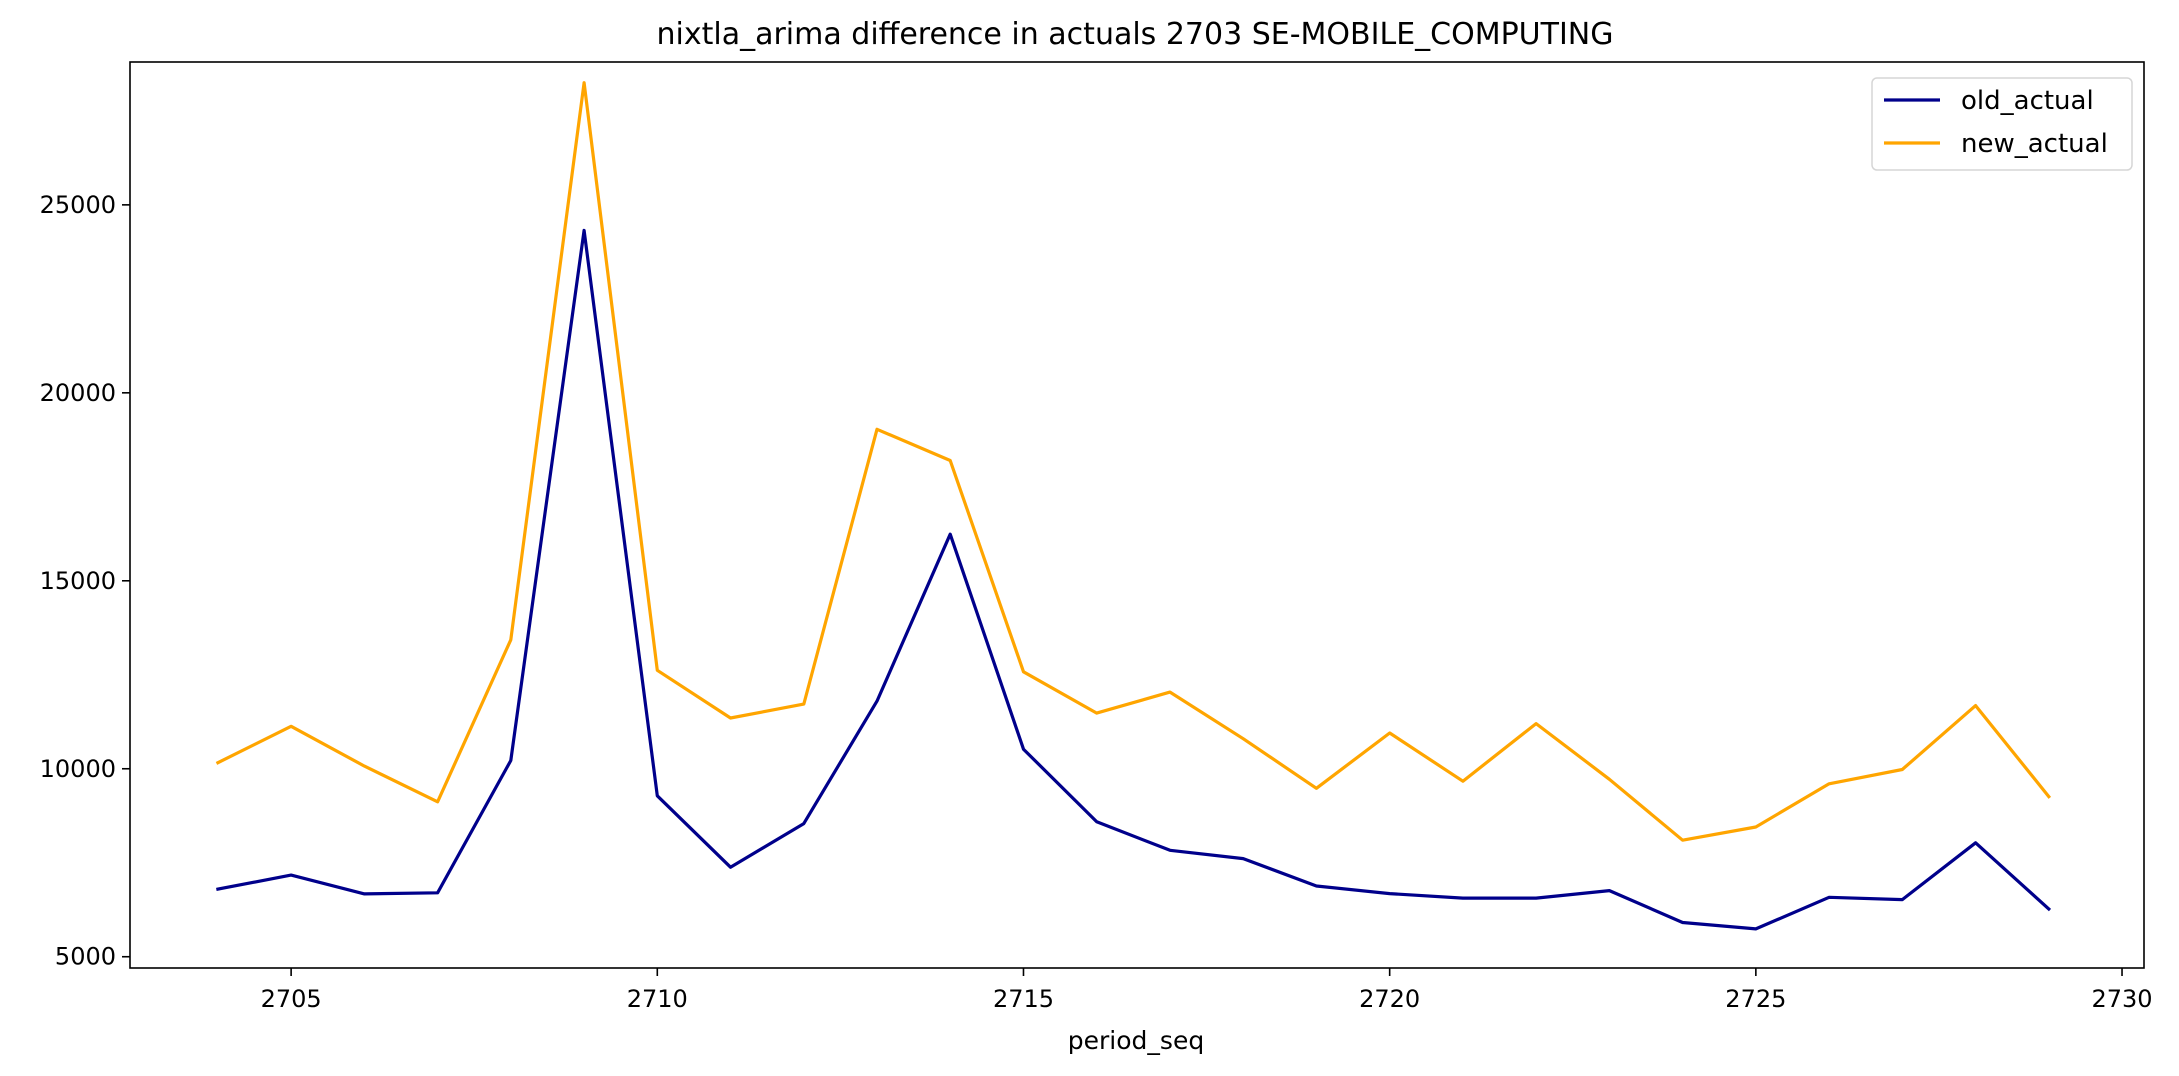  Describe the element at coordinates (2002, 124) in the screenshot. I see `legend: old_actual new_actual` at that location.